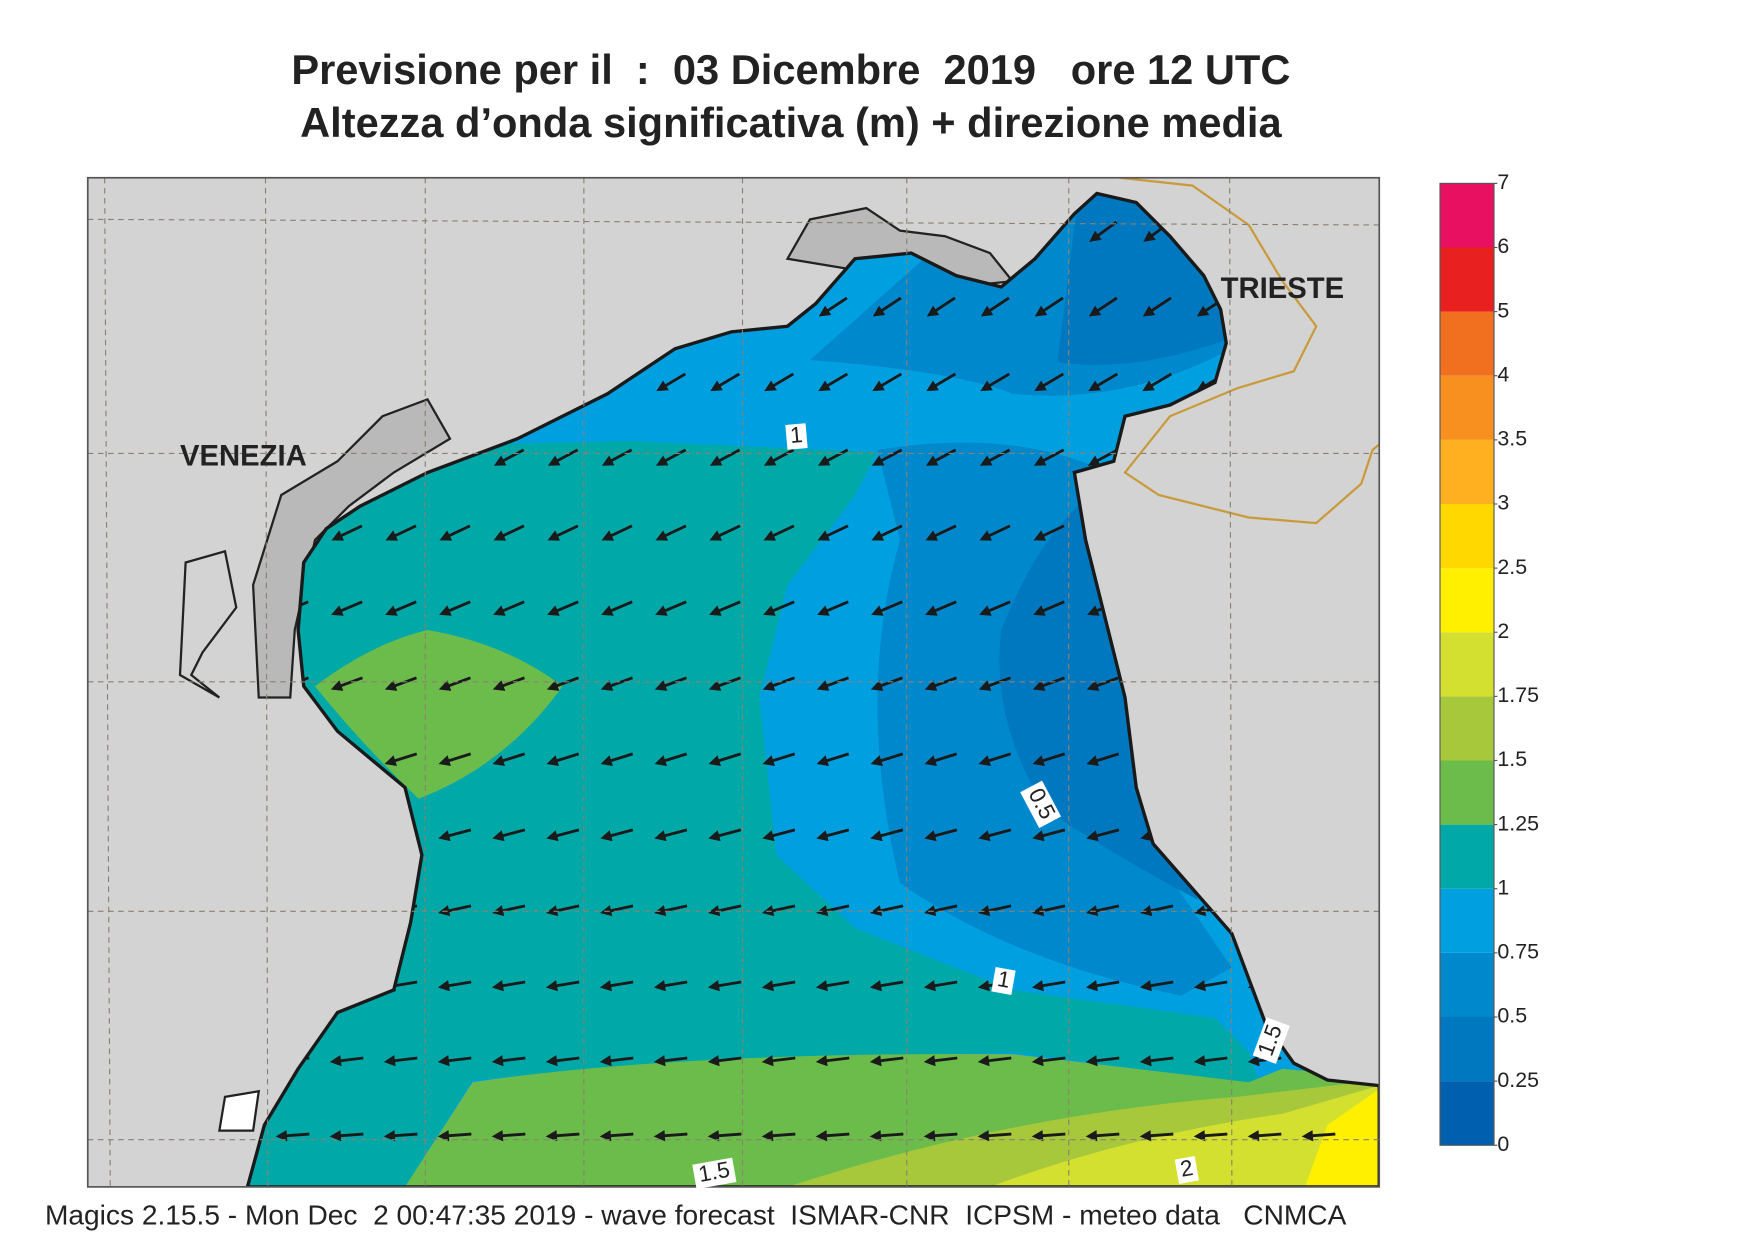  I want to click on colorbar-label: 1.25, so click(1518, 823).